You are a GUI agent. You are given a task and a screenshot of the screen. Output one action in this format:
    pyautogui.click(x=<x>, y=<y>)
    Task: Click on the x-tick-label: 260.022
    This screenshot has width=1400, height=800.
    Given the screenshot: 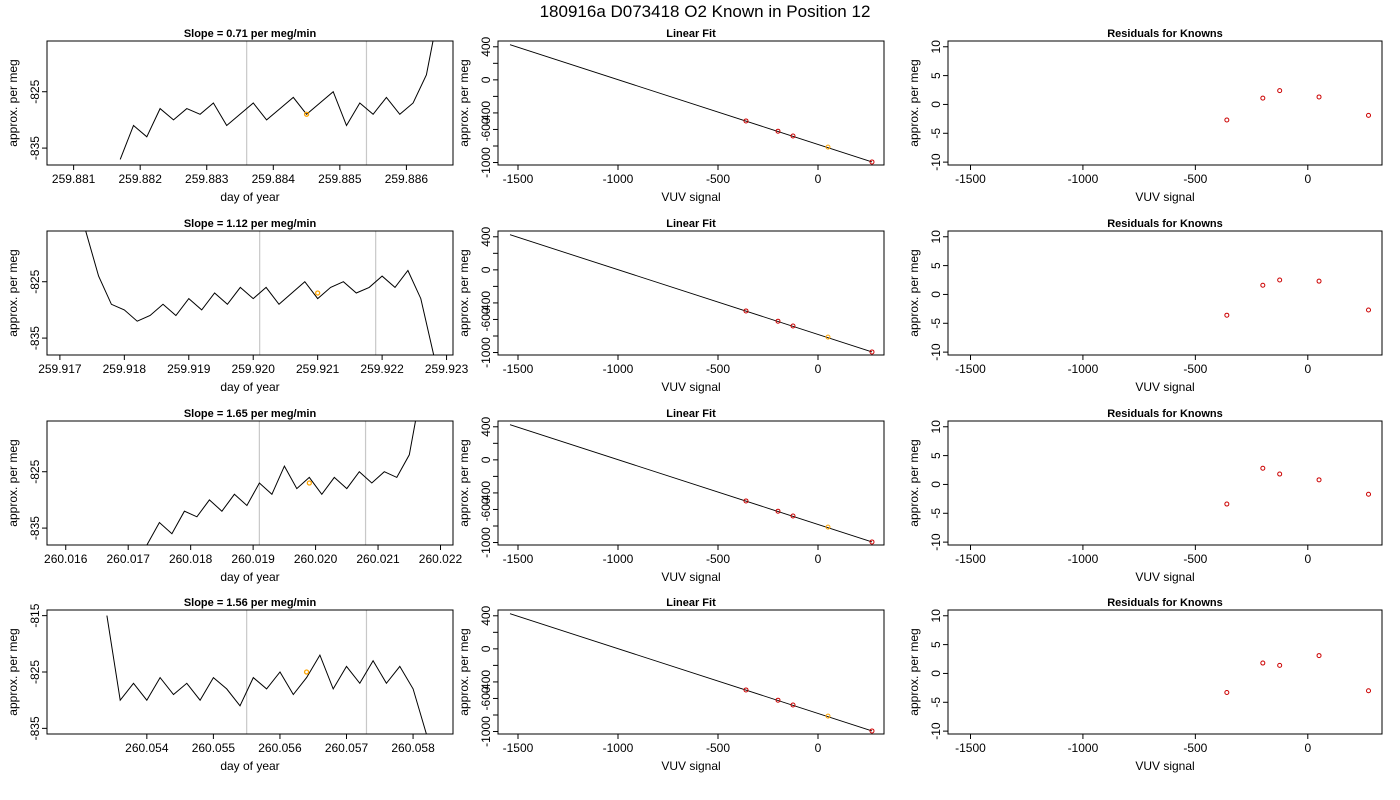 What is the action you would take?
    pyautogui.click(x=441, y=559)
    